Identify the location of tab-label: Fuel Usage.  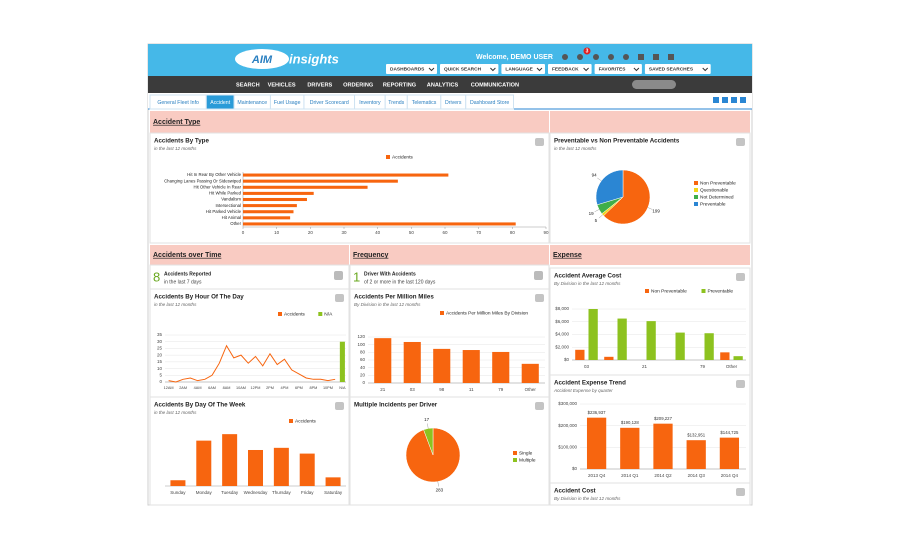
(287, 103).